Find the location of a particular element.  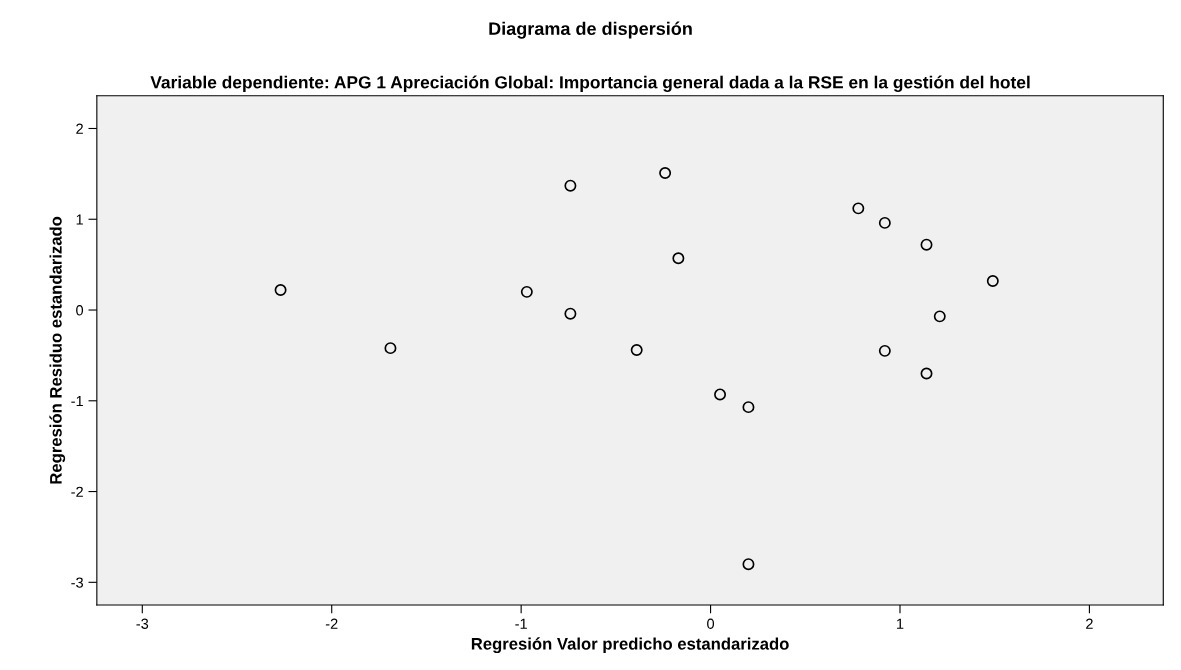

x-tick-label: -1 is located at coordinates (521, 623).